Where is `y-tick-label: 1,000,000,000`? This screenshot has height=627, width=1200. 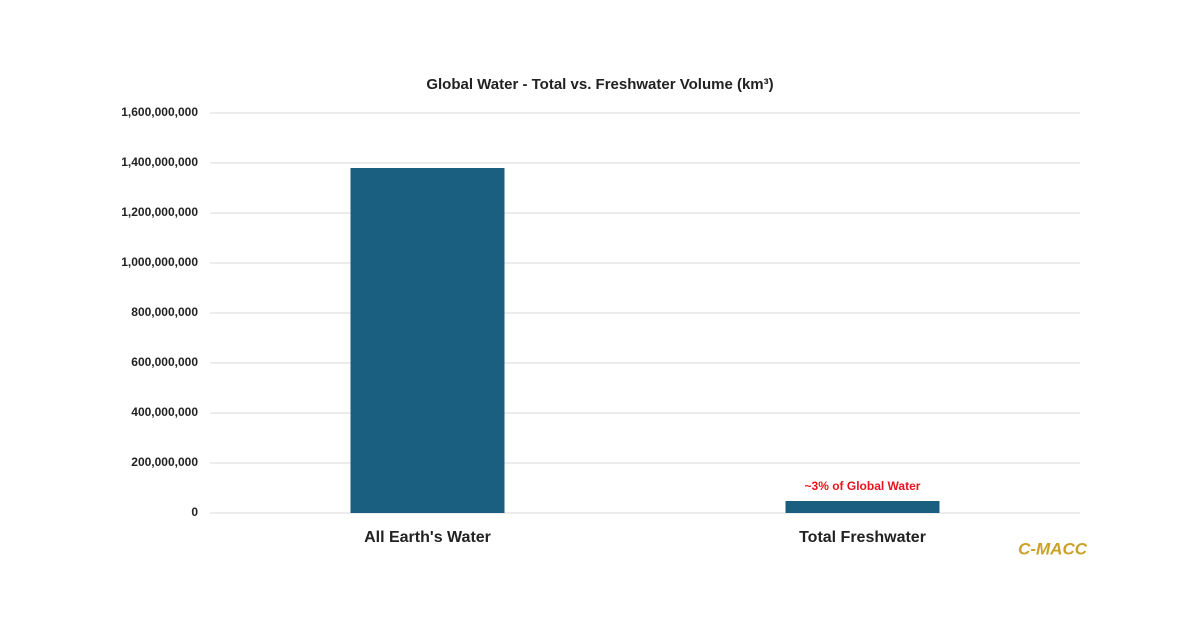 y-tick-label: 1,000,000,000 is located at coordinates (159, 262).